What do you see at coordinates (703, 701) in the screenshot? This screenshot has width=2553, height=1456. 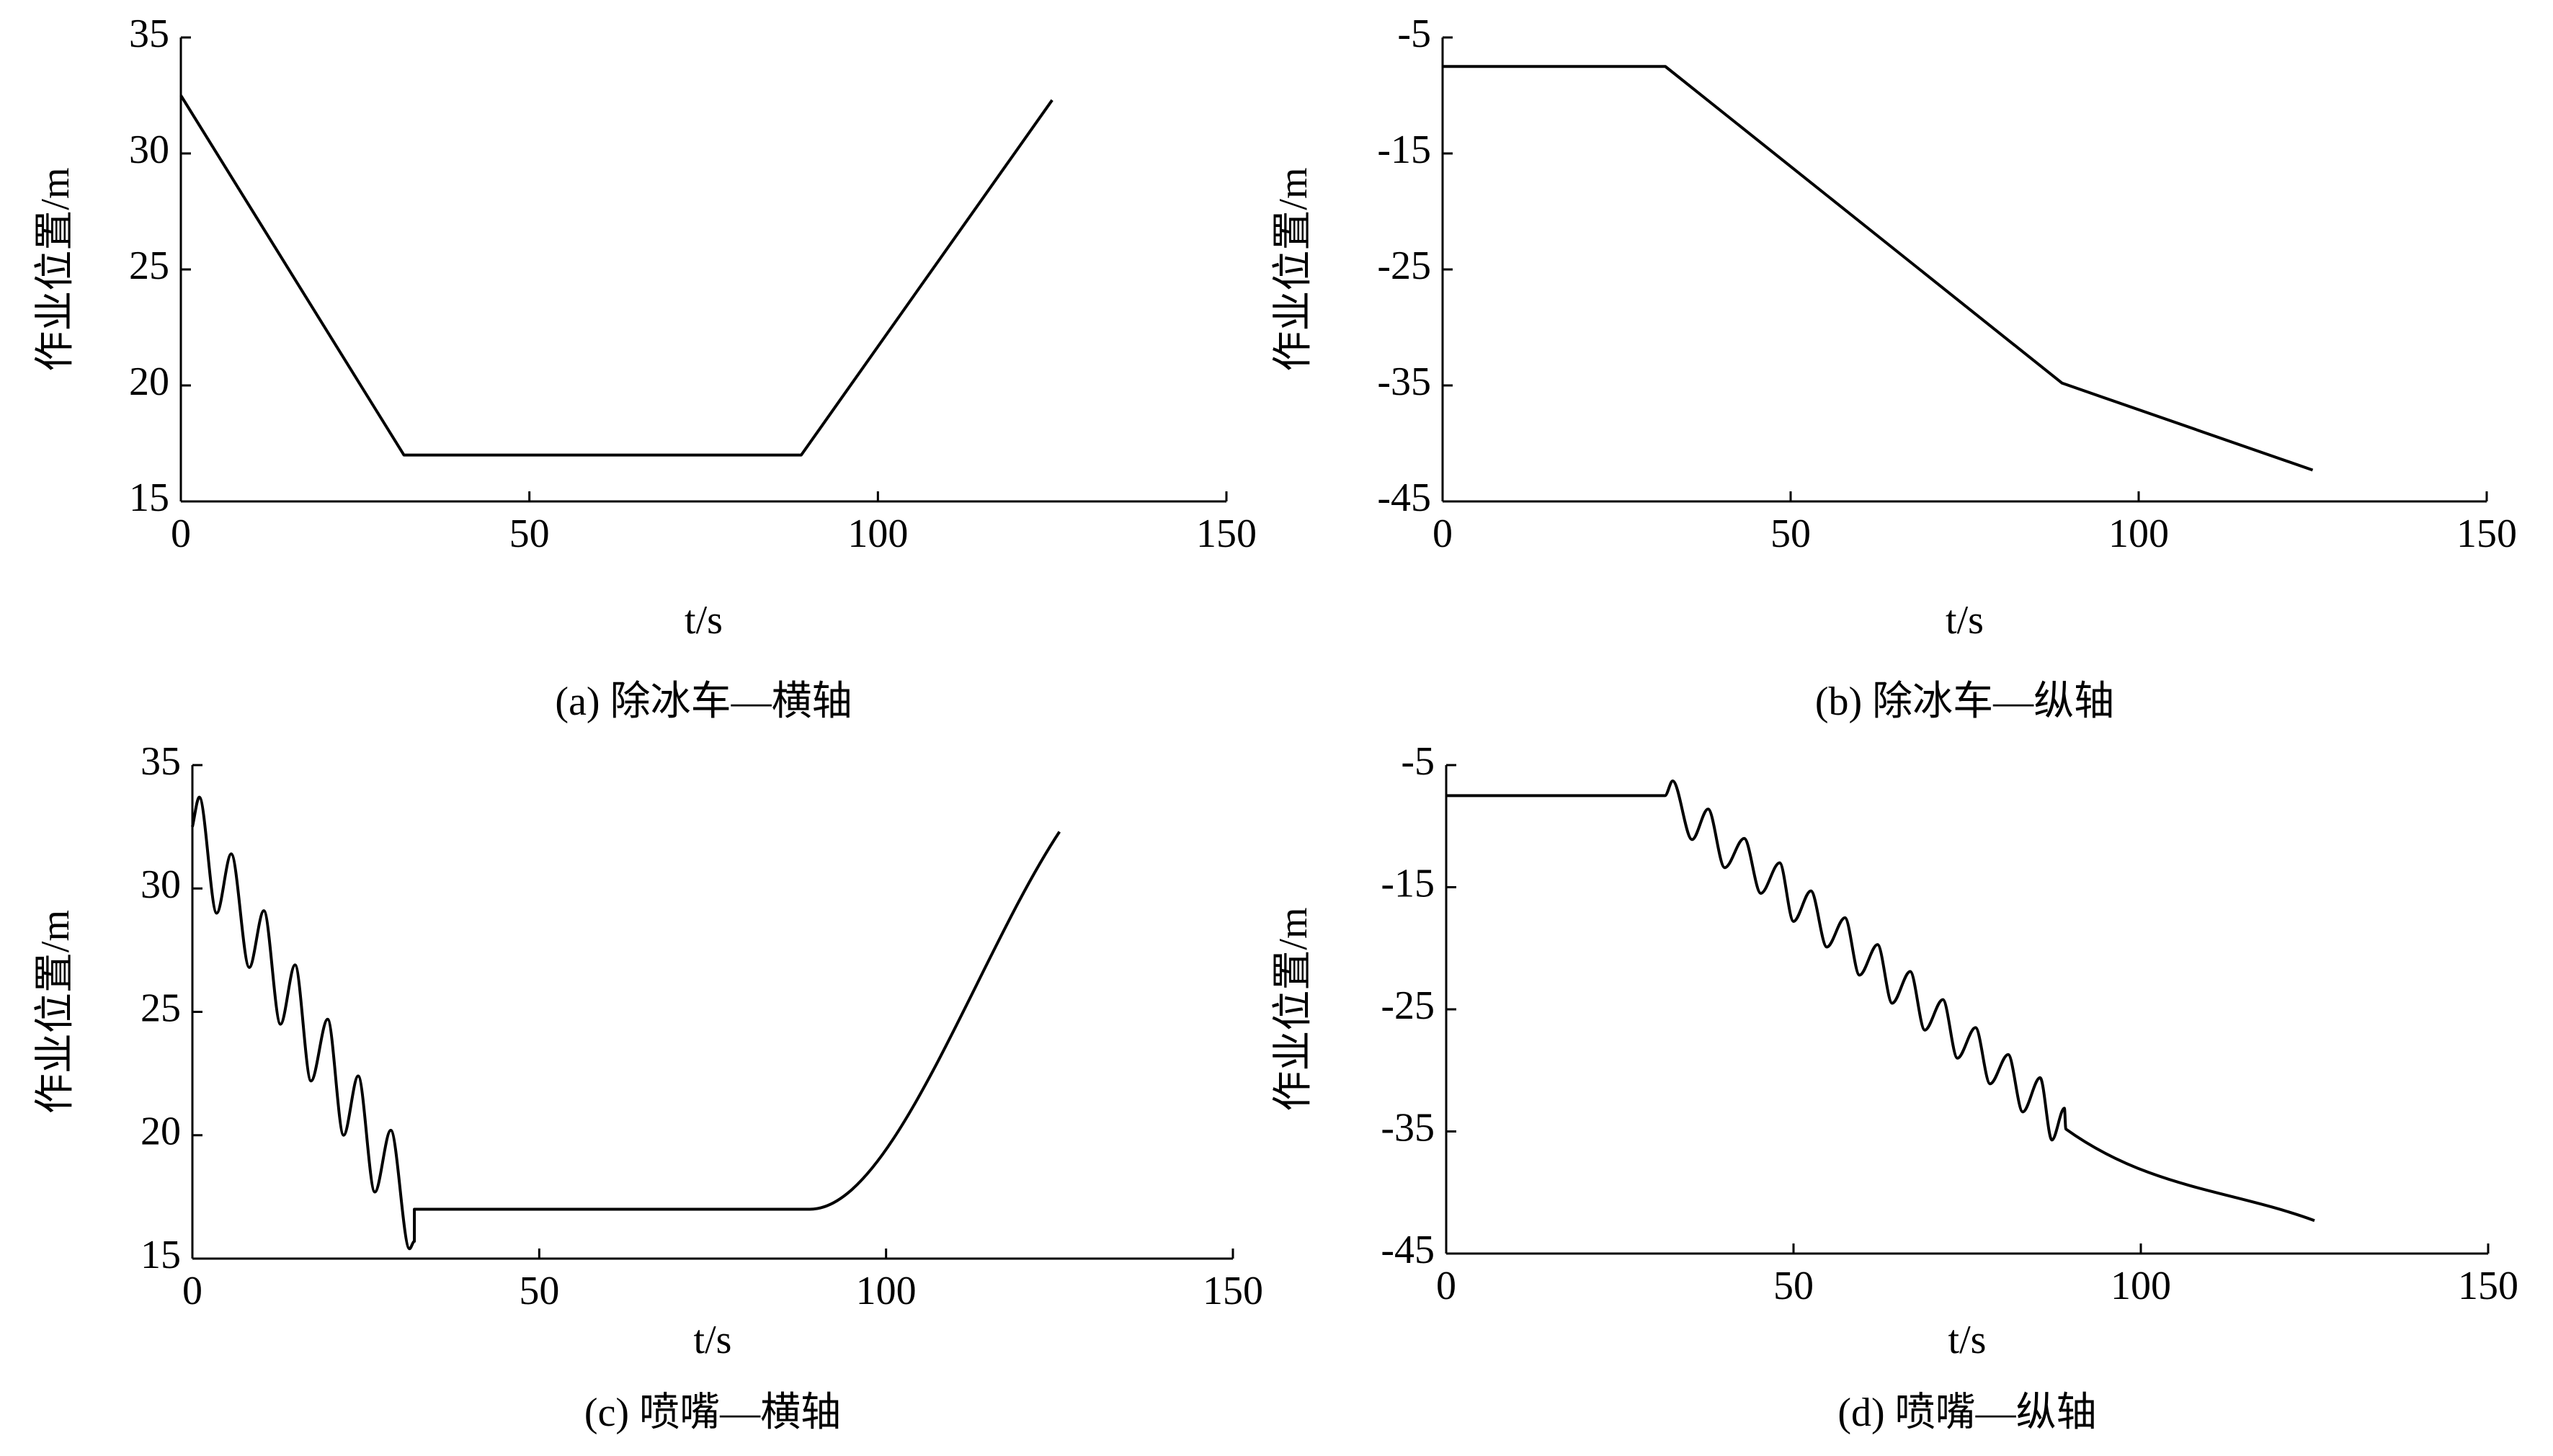 I see `caption: (a) 除冰车—横轴` at bounding box center [703, 701].